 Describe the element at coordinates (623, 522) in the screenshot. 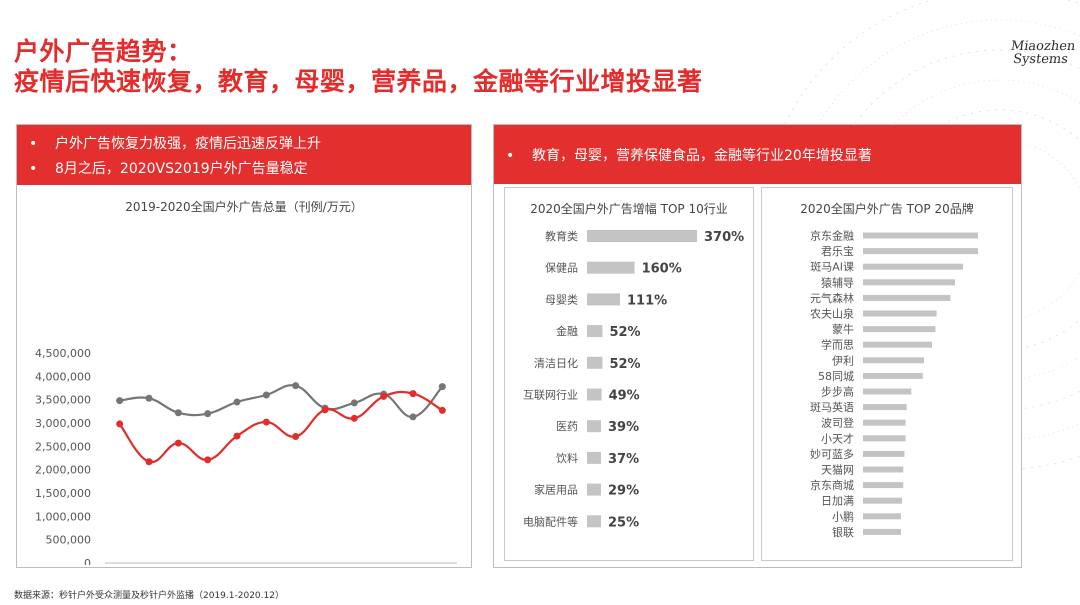

I see `industry-value-label: 25%` at that location.